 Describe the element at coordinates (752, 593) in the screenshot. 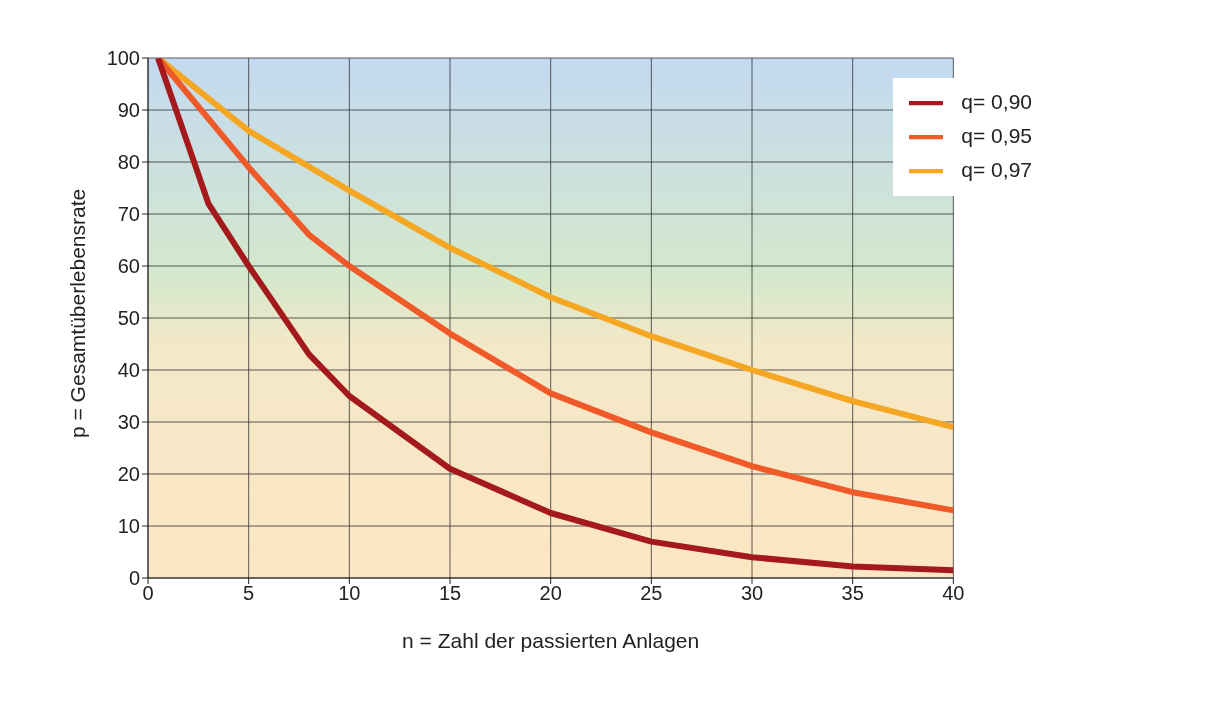

I see `x-tick-label: 30` at that location.